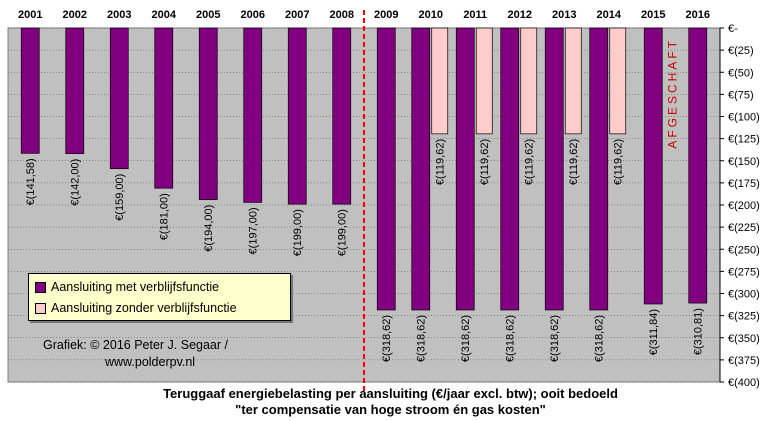 The image size is (781, 421). I want to click on y-tick-label: €(125), so click(744, 140).